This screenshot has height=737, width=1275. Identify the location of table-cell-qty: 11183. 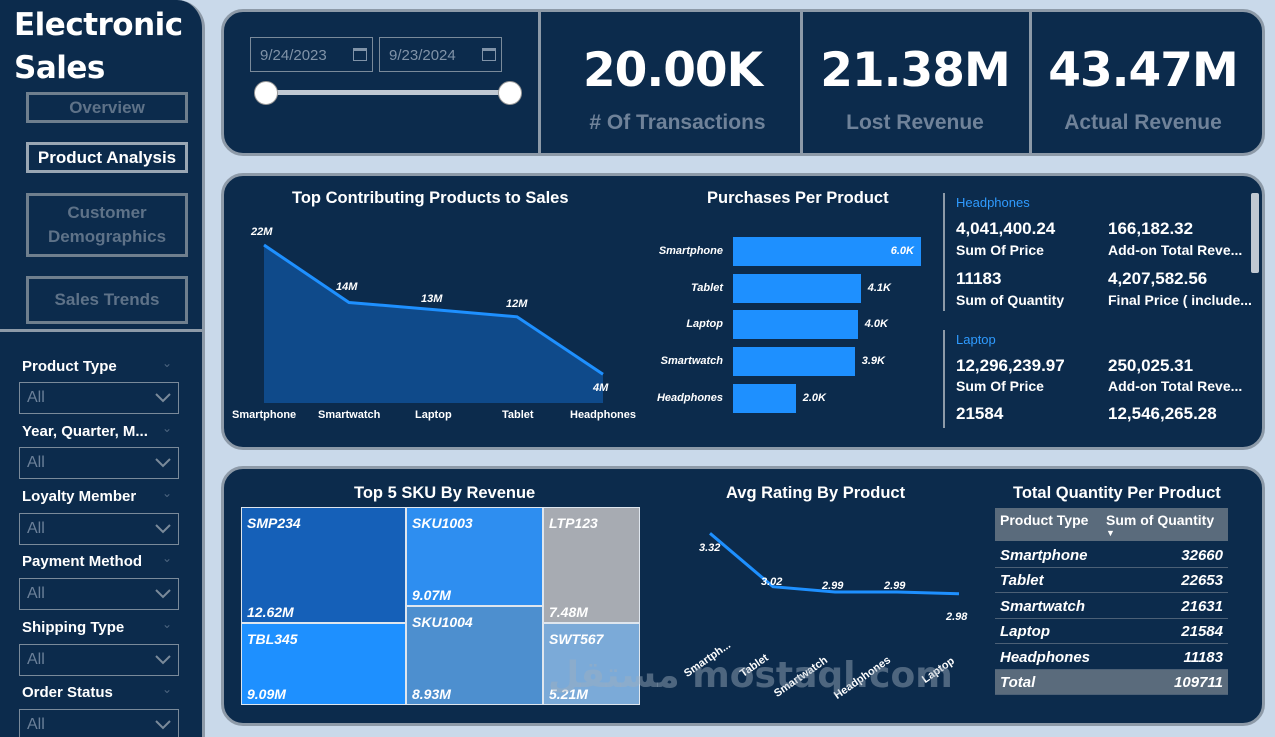
(1203, 657).